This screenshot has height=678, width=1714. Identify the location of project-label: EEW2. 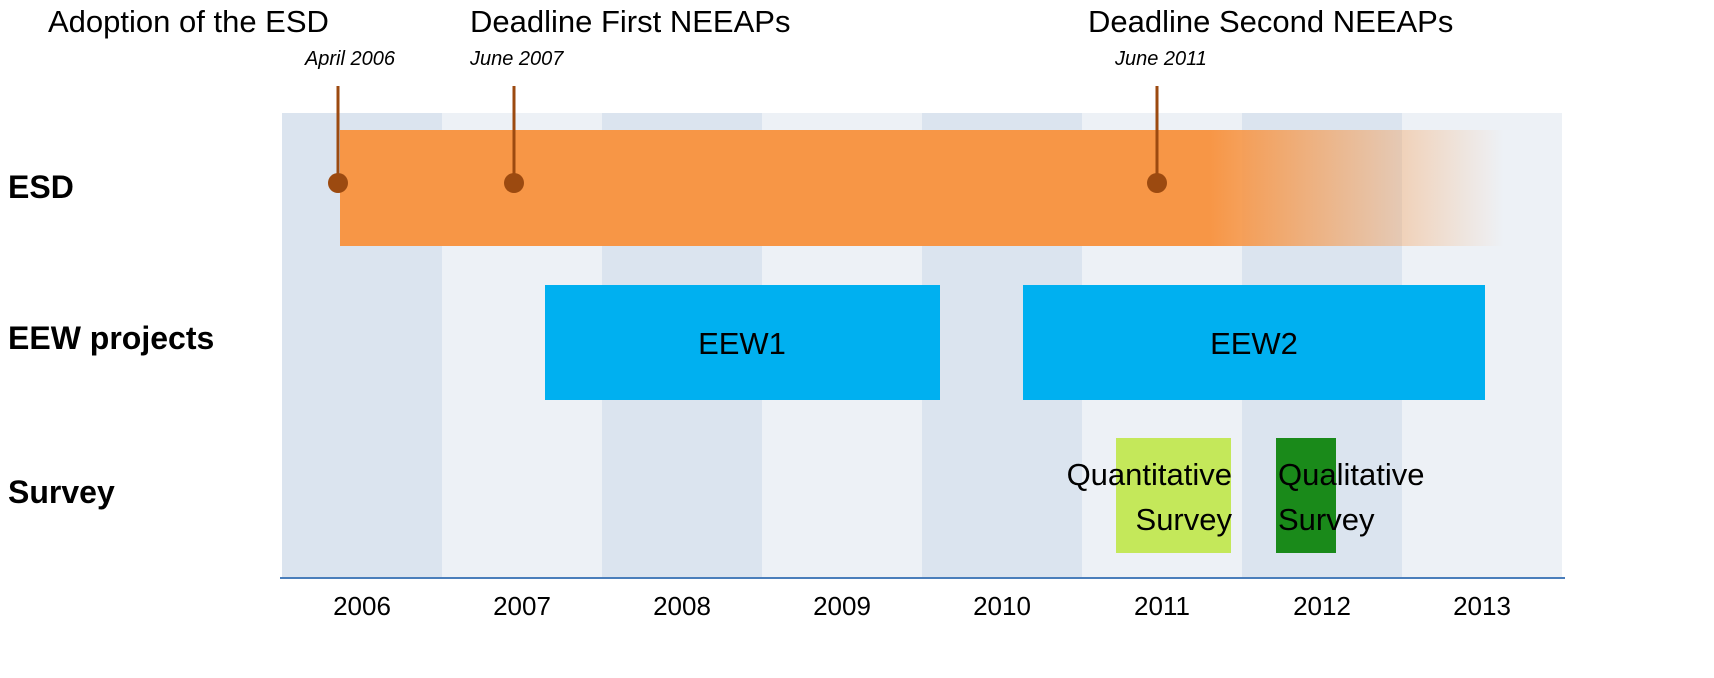
(1254, 343).